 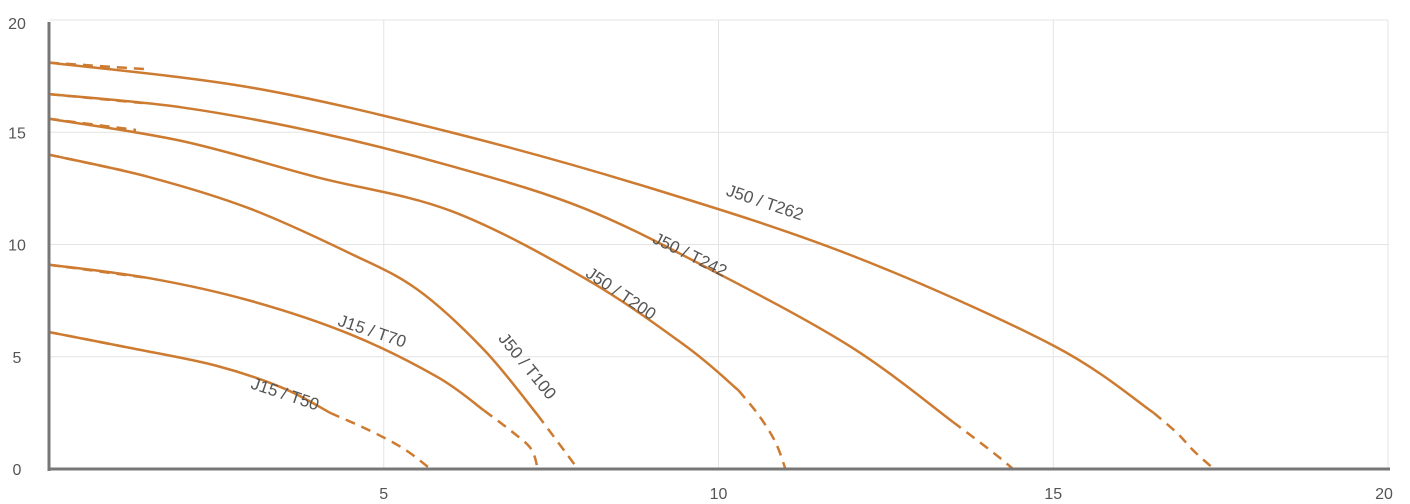 I want to click on curve-label-j15-t50: J15 / T50, so click(x=285, y=394).